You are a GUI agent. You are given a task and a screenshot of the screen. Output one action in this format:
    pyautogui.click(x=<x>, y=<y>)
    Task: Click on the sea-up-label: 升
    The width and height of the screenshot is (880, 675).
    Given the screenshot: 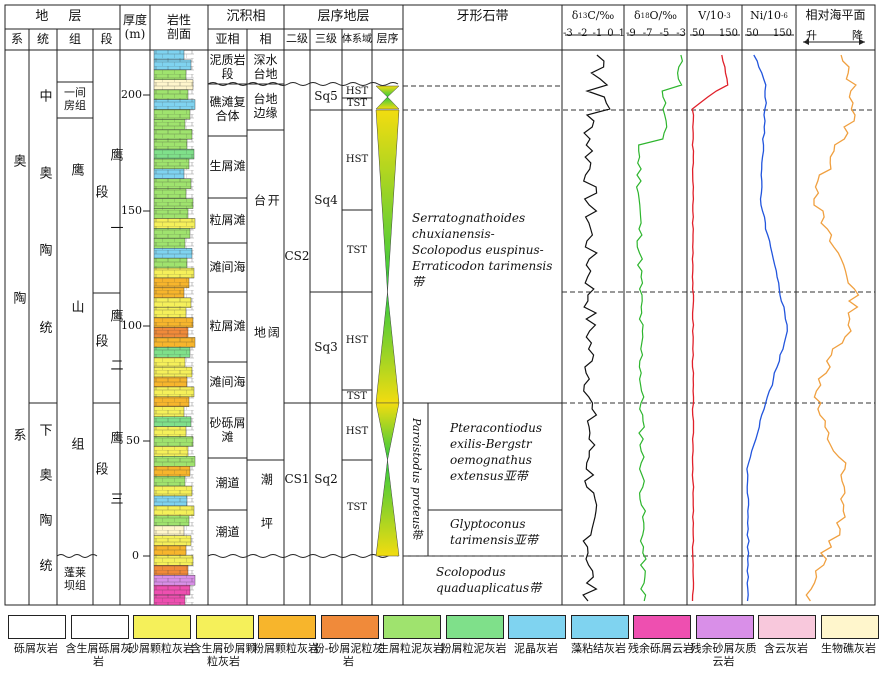 What is the action you would take?
    pyautogui.click(x=811, y=35)
    